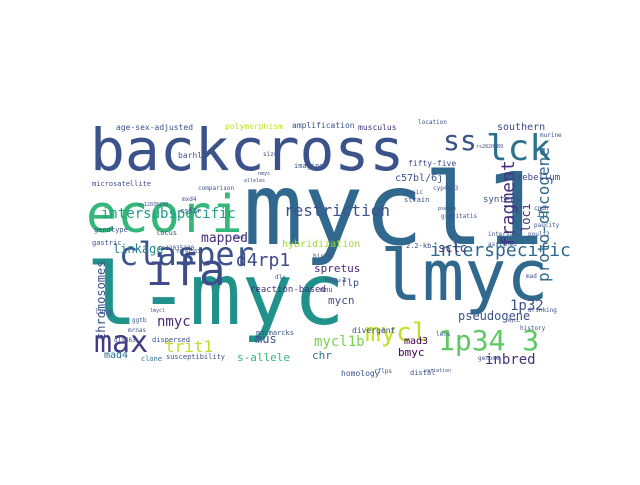  I want to click on word: size, so click(270, 154).